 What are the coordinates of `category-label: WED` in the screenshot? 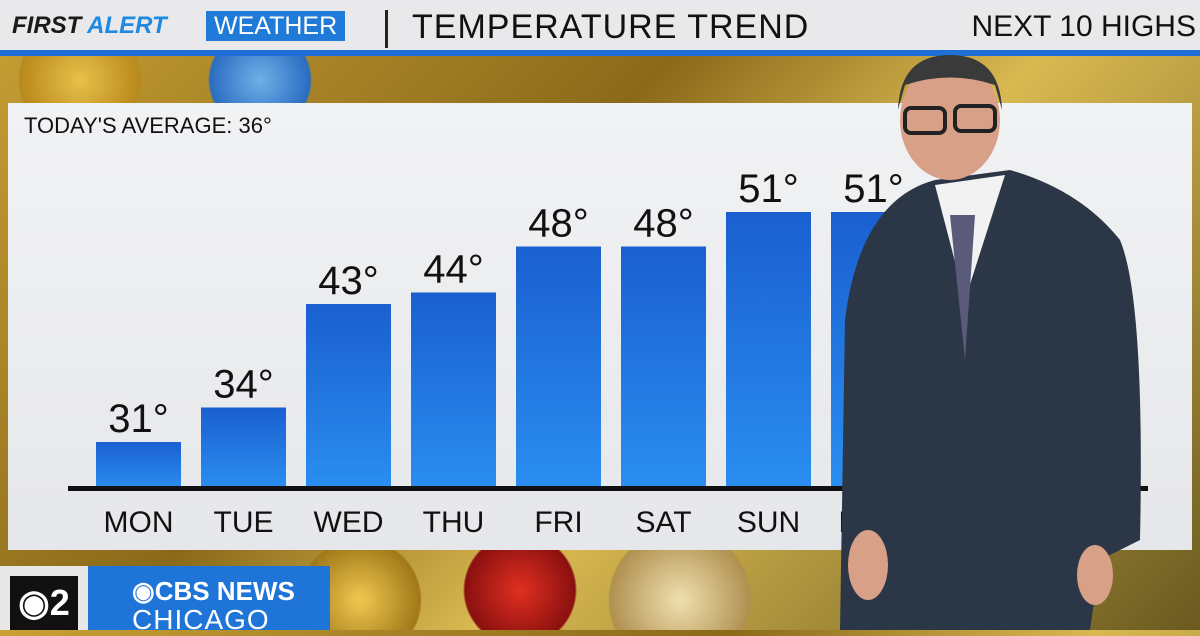 It's located at (349, 522).